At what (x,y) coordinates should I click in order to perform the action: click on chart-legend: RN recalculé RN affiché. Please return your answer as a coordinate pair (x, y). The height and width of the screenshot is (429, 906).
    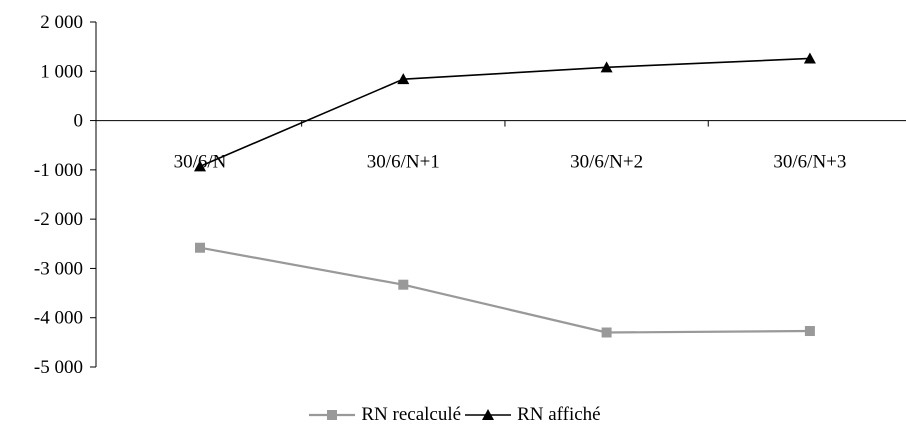
    Looking at the image, I should click on (453, 414).